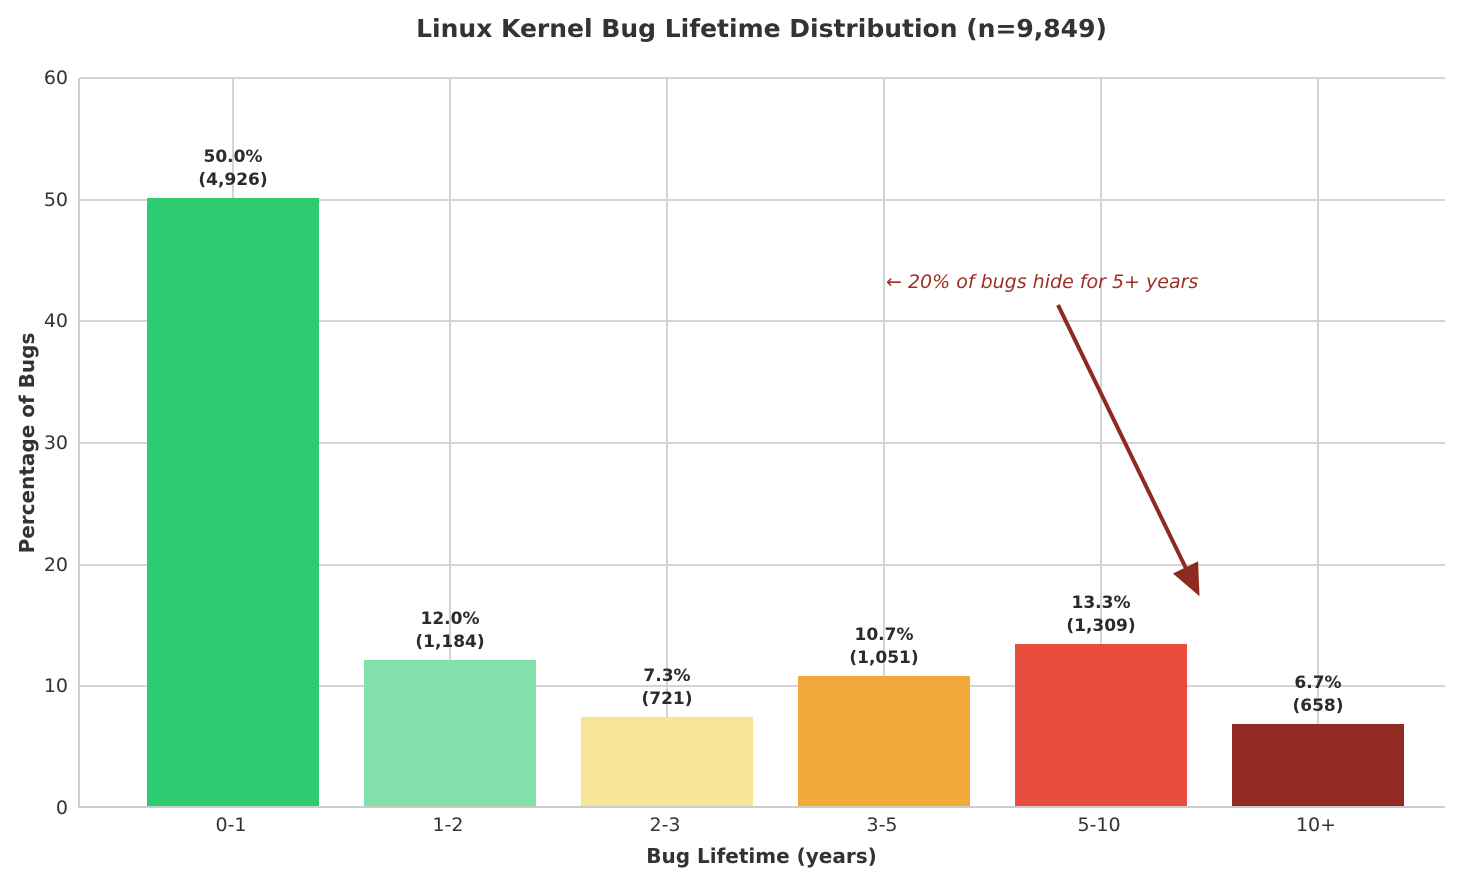  Describe the element at coordinates (1101, 615) in the screenshot. I see `bar-value-label: 13.3% (1,309)` at that location.